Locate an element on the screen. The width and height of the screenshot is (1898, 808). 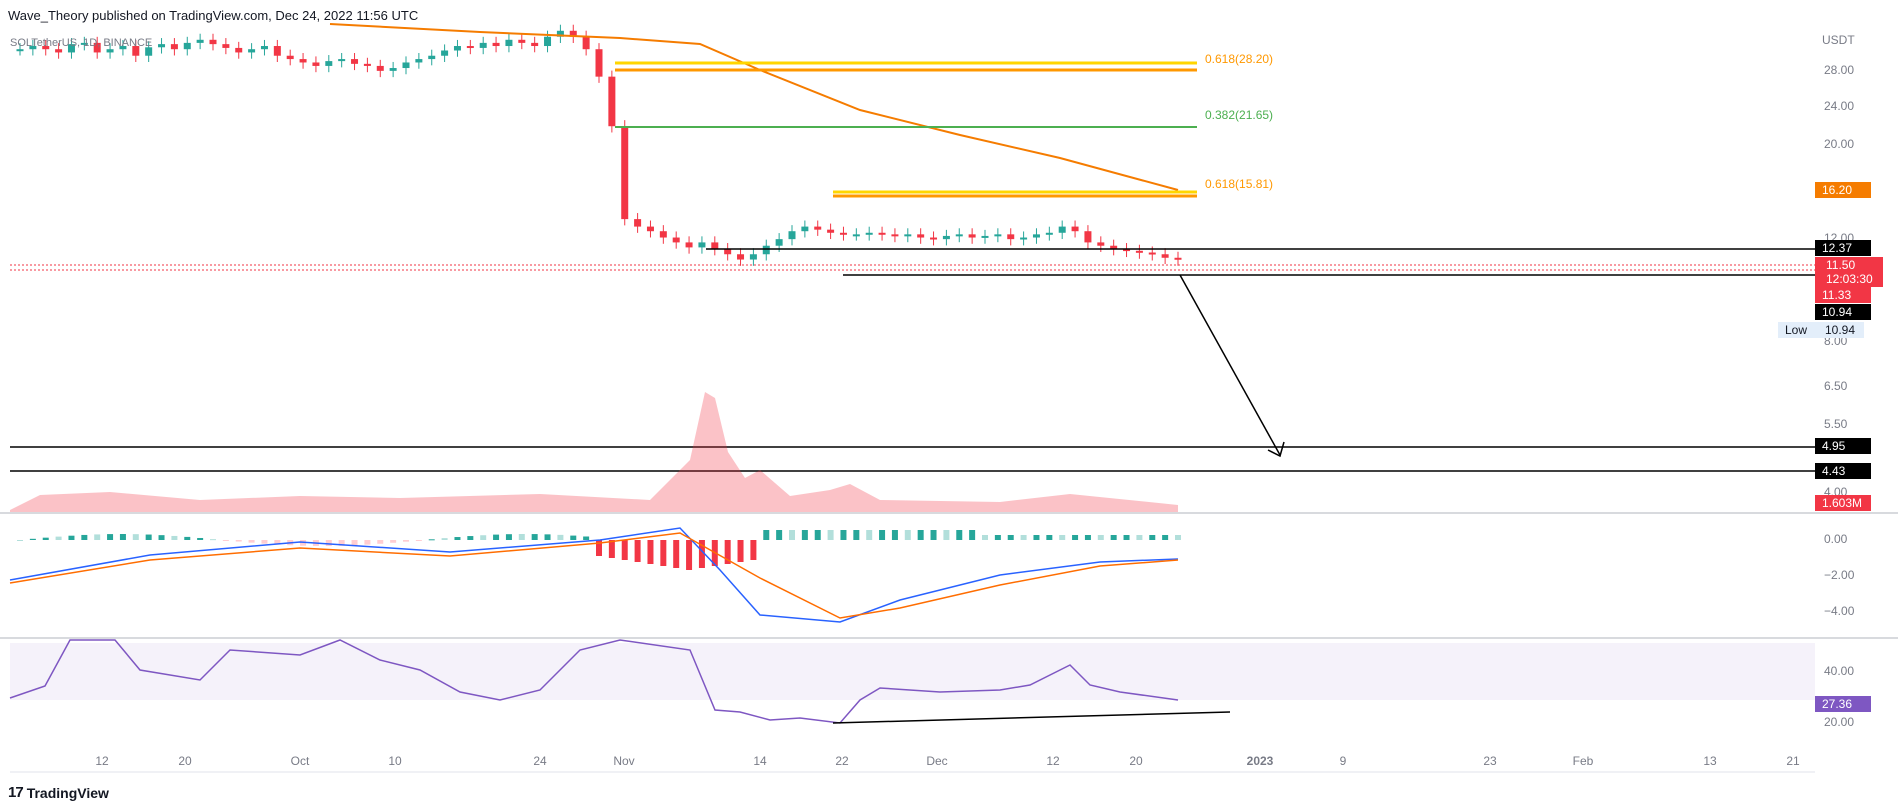
ma-value-tag: 16.20 is located at coordinates (1837, 190).